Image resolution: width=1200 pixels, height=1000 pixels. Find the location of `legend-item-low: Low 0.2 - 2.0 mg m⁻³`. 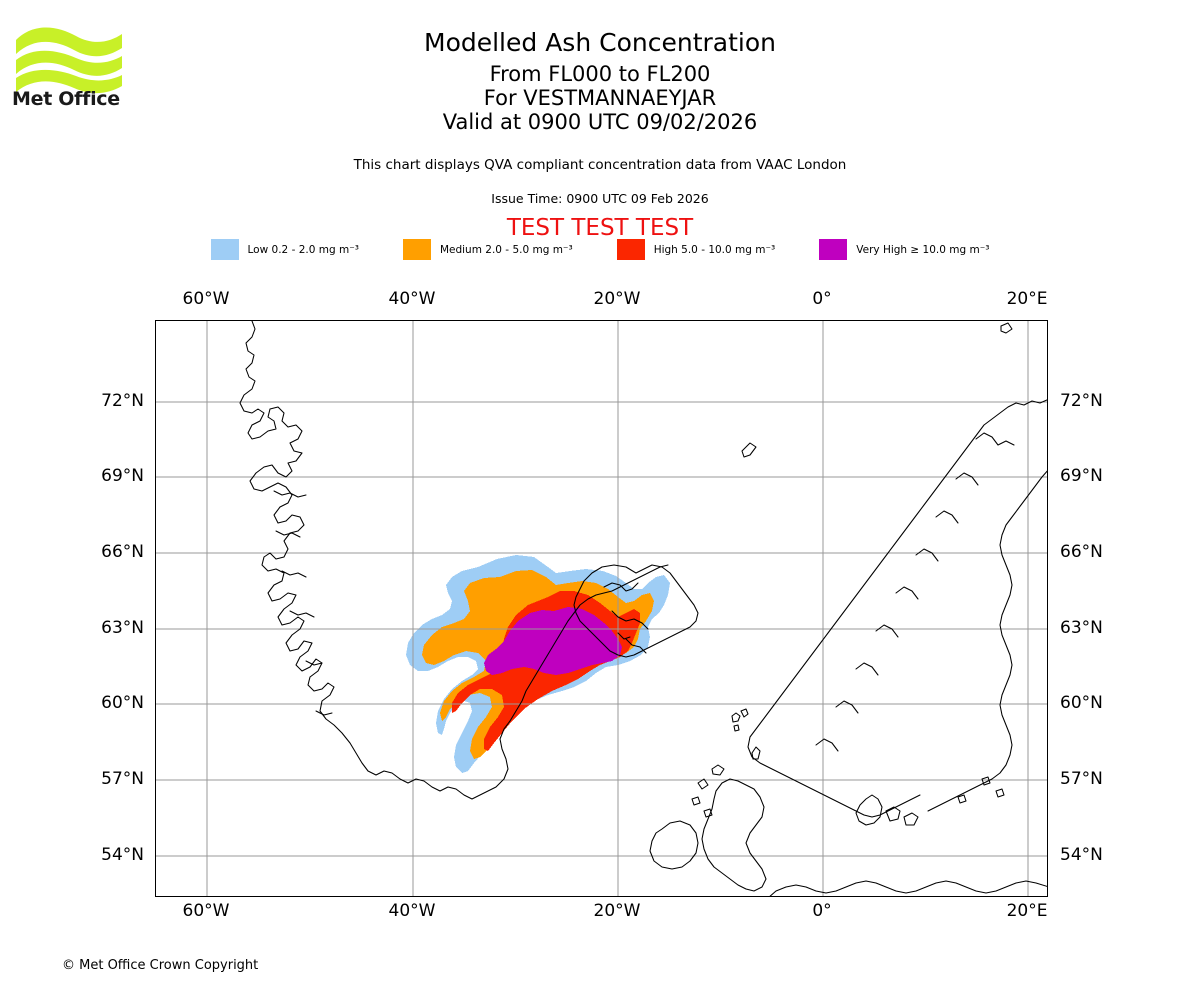

legend-item-low: Low 0.2 - 2.0 mg m⁻³ is located at coordinates (306, 249).